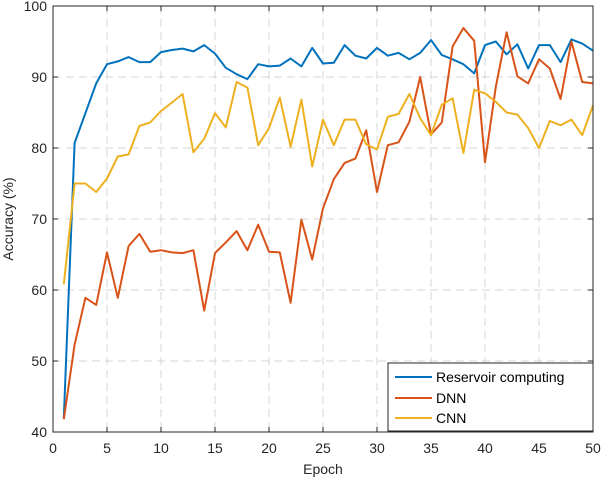 The image size is (602, 478). Describe the element at coordinates (451, 418) in the screenshot. I see `legend-label-cnn: CNN` at that location.